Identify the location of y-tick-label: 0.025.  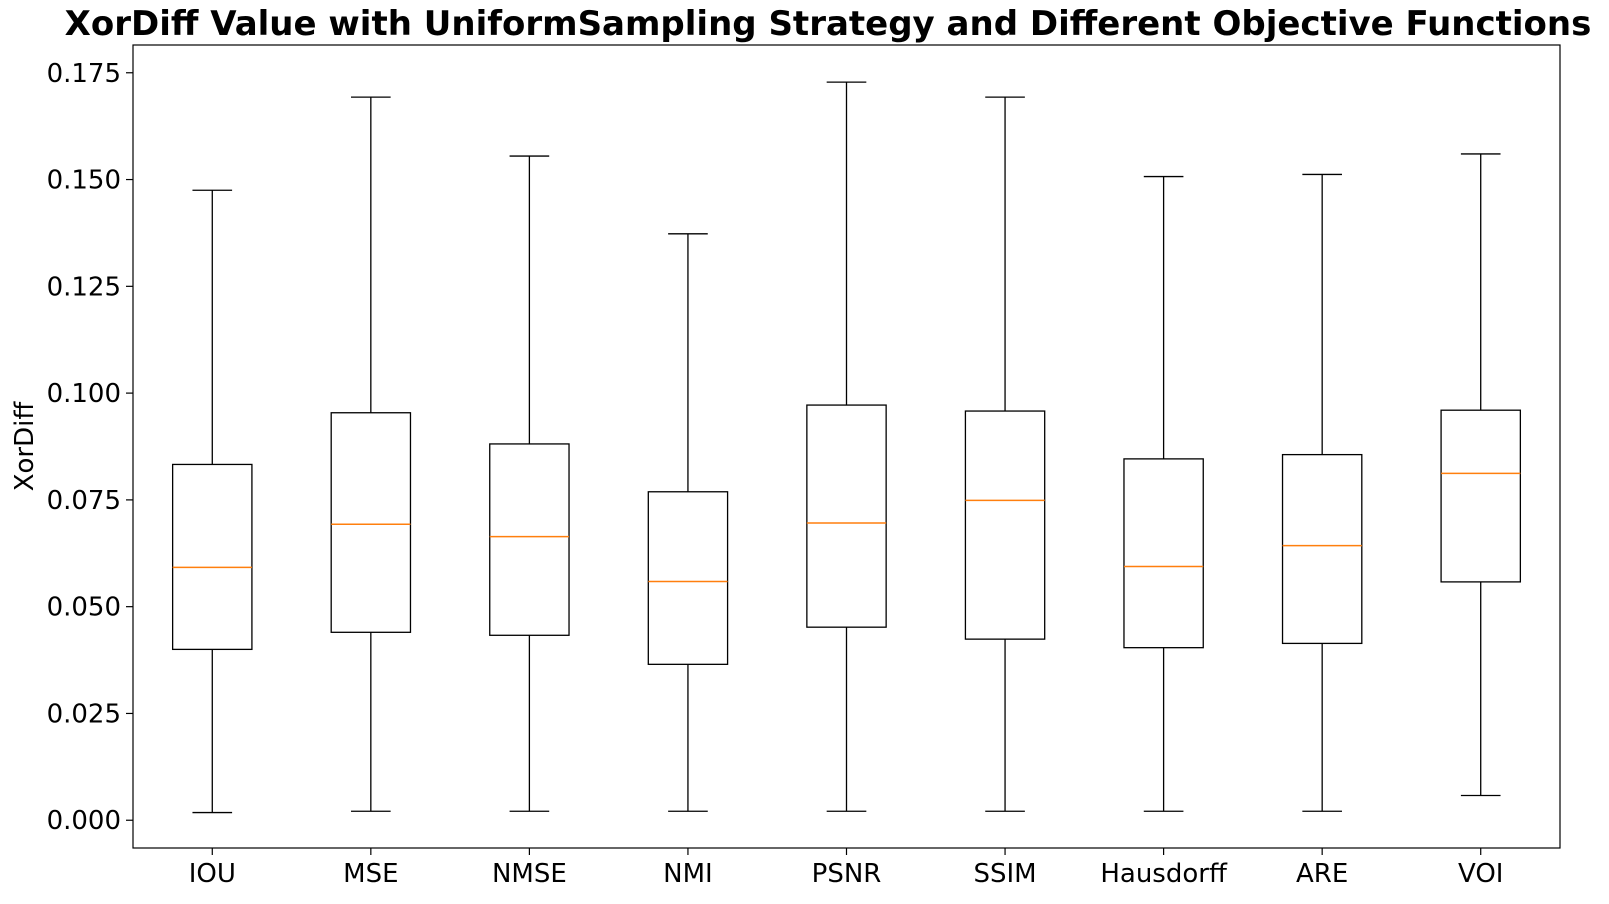
(84, 714).